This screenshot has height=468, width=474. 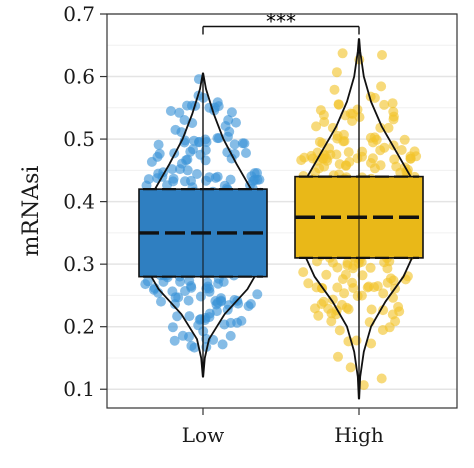 What do you see at coordinates (79, 327) in the screenshot?
I see `y-tick-label: 0.2` at bounding box center [79, 327].